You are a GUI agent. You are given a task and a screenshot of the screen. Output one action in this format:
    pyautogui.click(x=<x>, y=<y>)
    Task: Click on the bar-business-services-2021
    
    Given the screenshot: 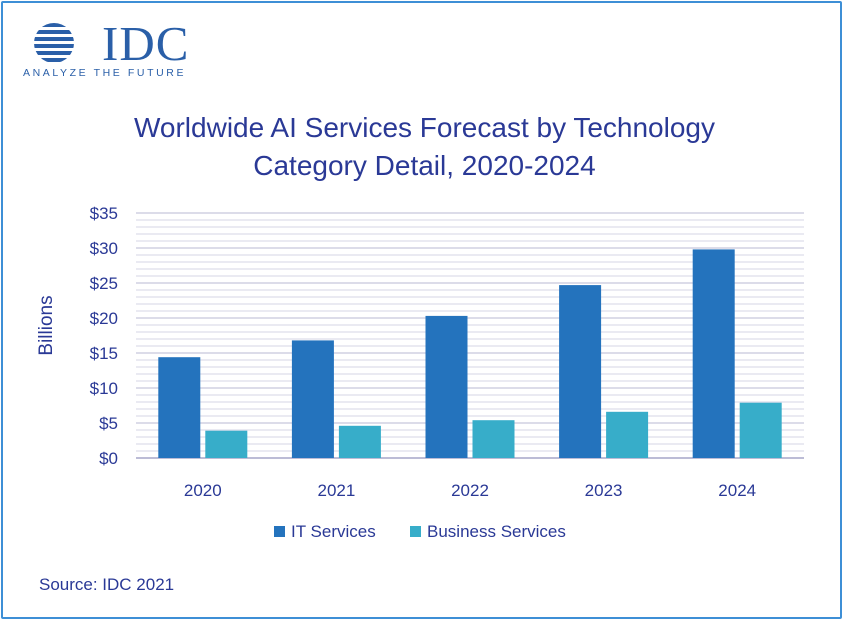 What is the action you would take?
    pyautogui.click(x=359, y=441)
    